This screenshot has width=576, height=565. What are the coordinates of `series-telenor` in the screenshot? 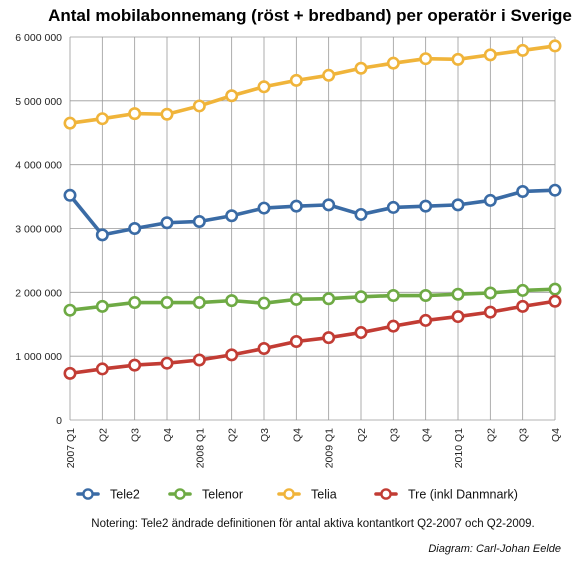 It's located at (312, 299).